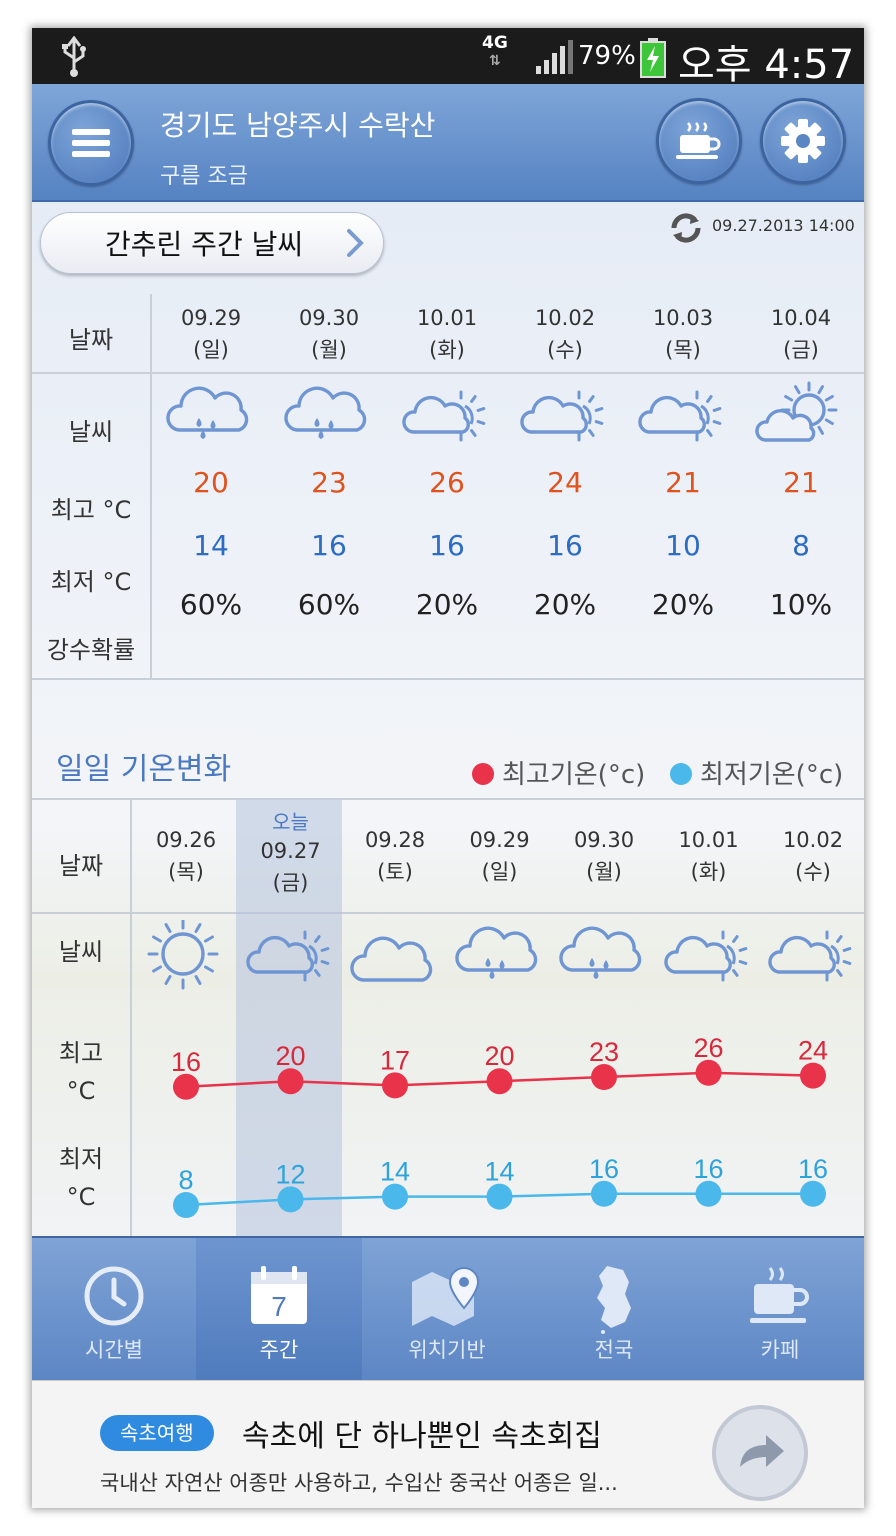 This screenshot has width=896, height=1536. What do you see at coordinates (211, 482) in the screenshot?
I see `weekly-high: 20` at bounding box center [211, 482].